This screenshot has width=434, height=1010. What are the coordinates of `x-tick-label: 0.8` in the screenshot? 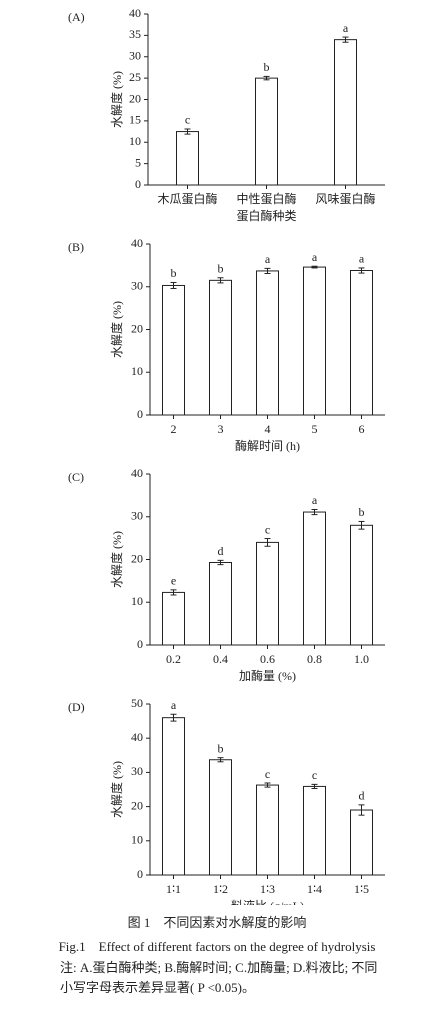 It's located at (314, 659).